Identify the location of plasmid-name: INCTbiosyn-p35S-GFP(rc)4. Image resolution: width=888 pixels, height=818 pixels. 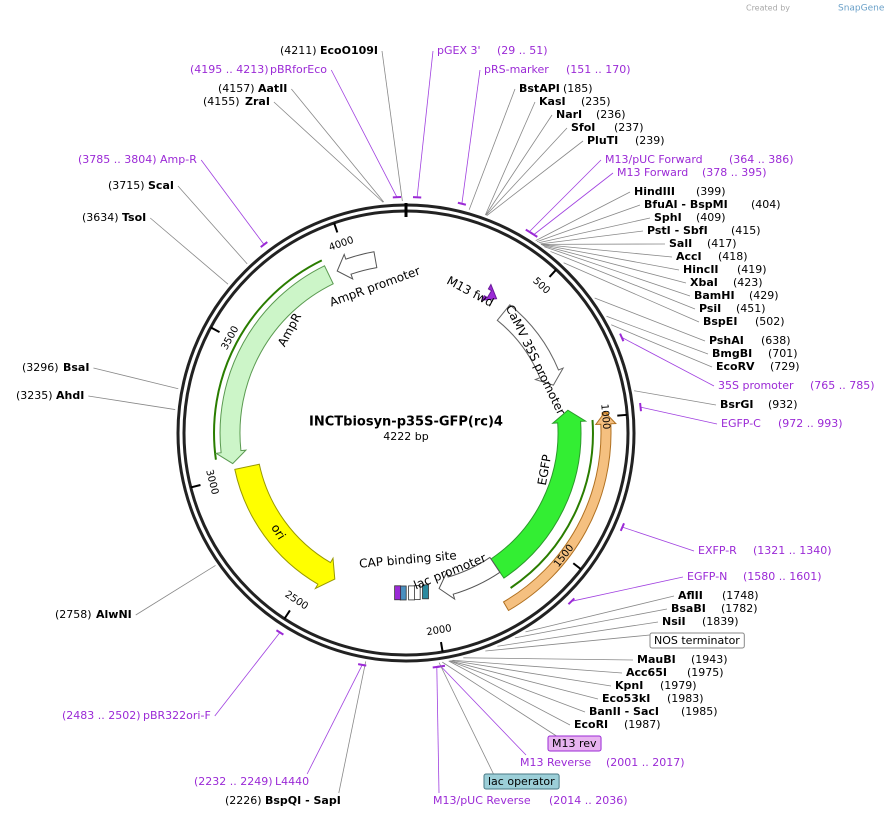
(406, 422).